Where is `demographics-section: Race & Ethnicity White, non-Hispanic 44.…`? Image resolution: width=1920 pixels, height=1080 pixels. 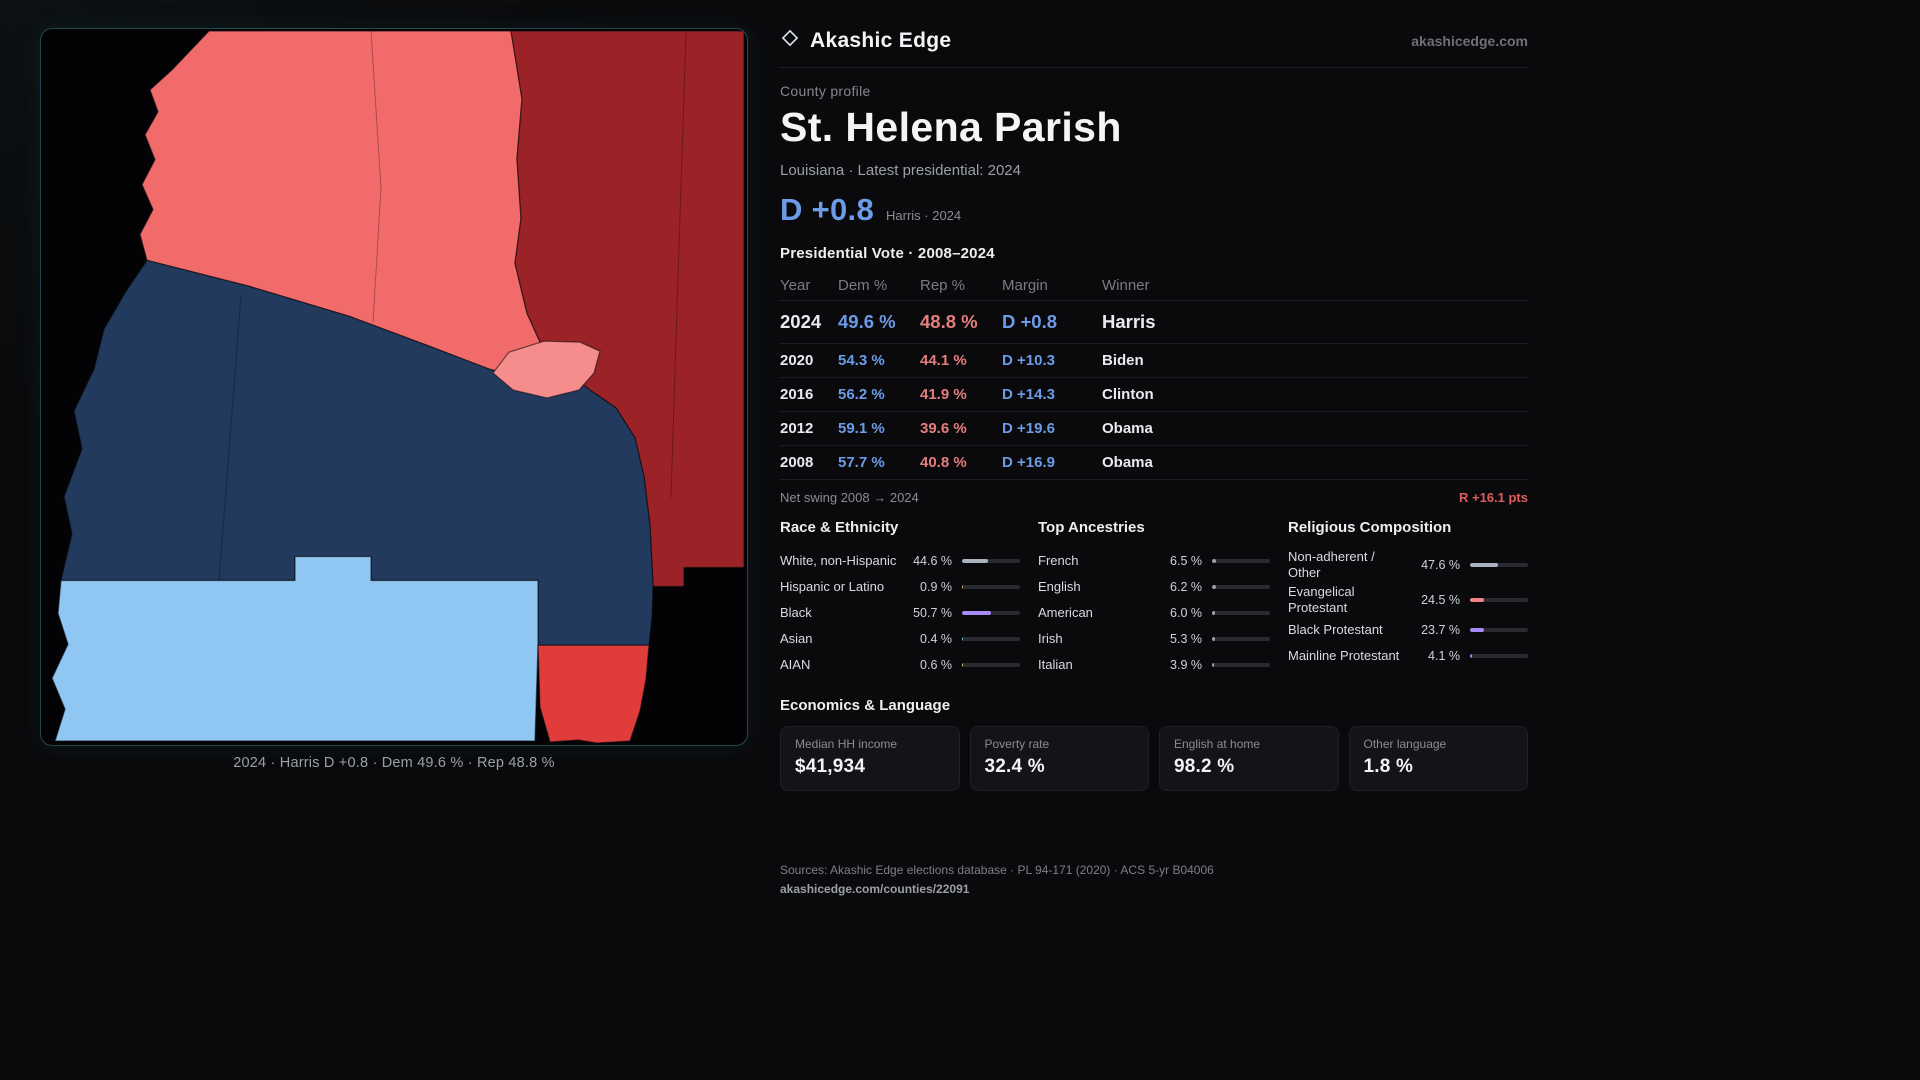 demographics-section: Race & Ethnicity White, non-Hispanic 44.… is located at coordinates (1154, 598).